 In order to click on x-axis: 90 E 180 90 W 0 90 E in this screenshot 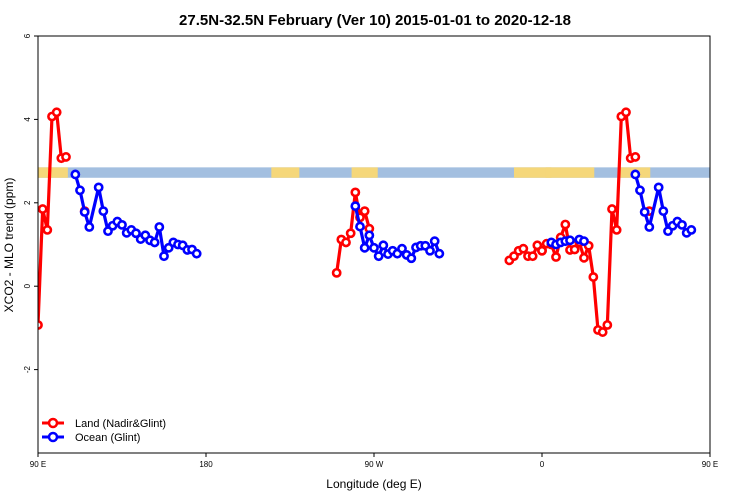, I will do `click(374, 461)`.